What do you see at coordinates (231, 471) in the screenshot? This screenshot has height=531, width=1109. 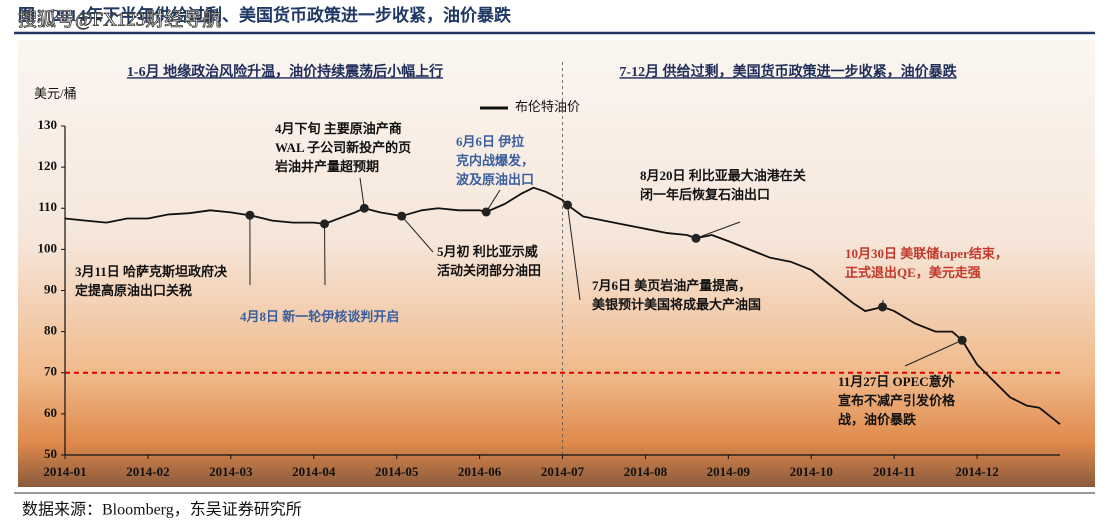 I see `x-tick-label: 2014-03` at bounding box center [231, 471].